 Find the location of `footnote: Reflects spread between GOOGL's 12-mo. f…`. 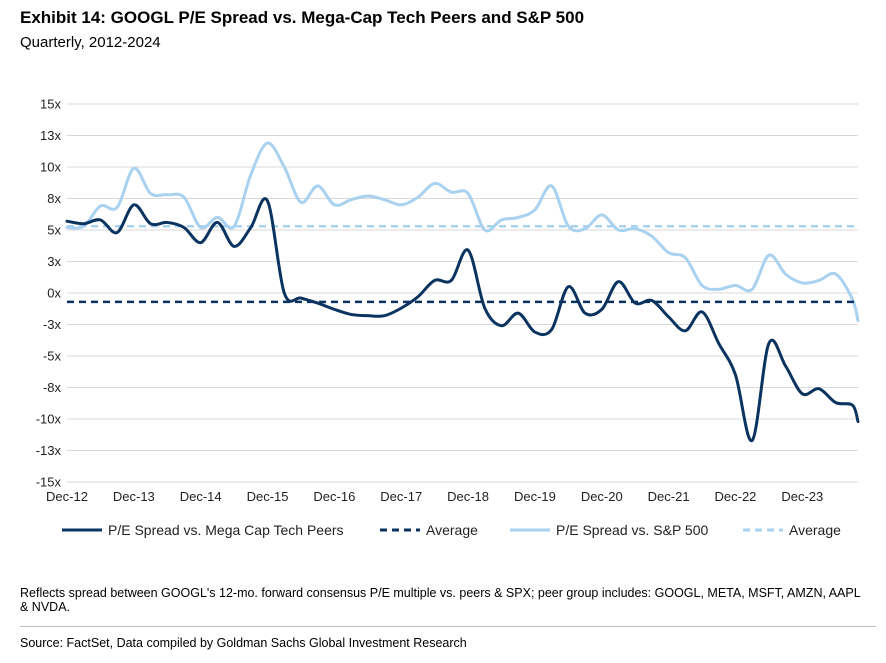

footnote: Reflects spread between GOOGL's 12-mo. f… is located at coordinates (440, 600).